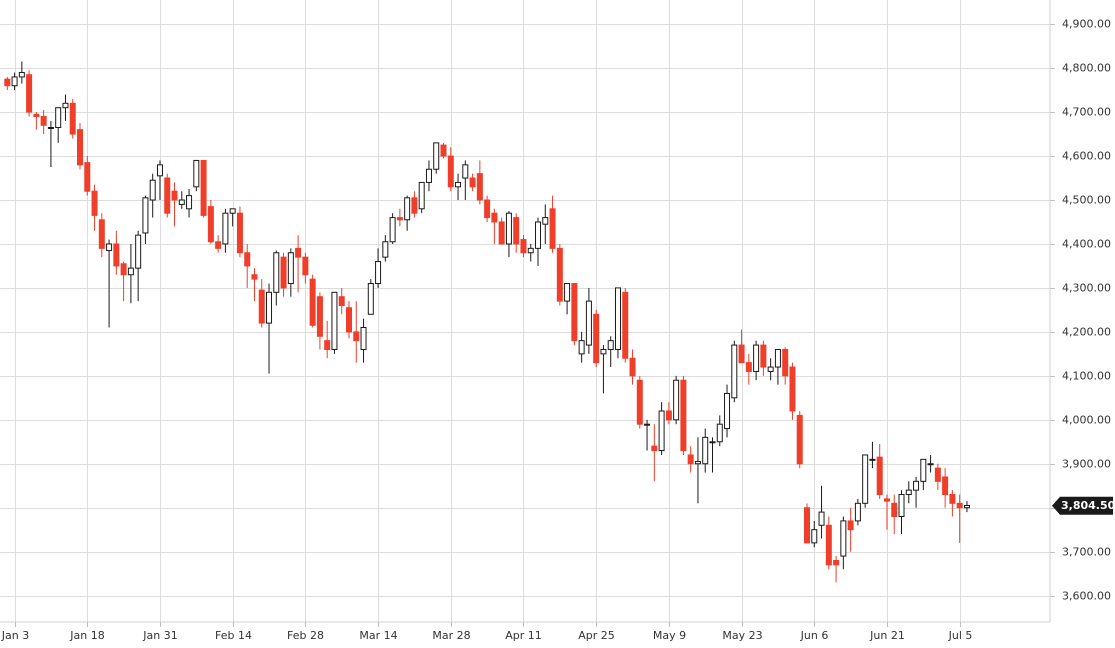  I want to click on x-tick-label: Mar 28, so click(451, 635).